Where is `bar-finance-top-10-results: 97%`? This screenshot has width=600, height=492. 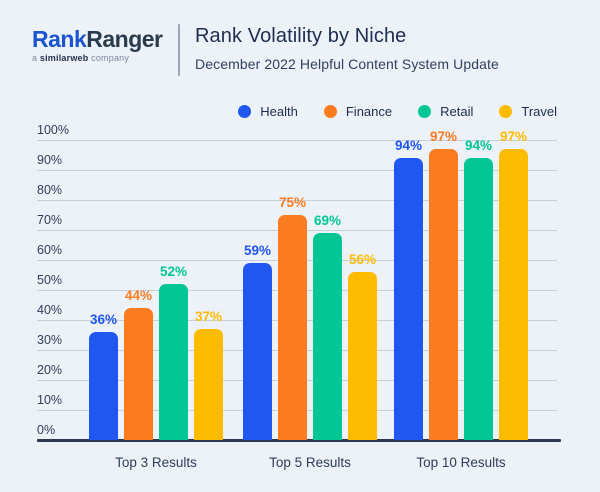
bar-finance-top-10-results: 97% is located at coordinates (443, 284).